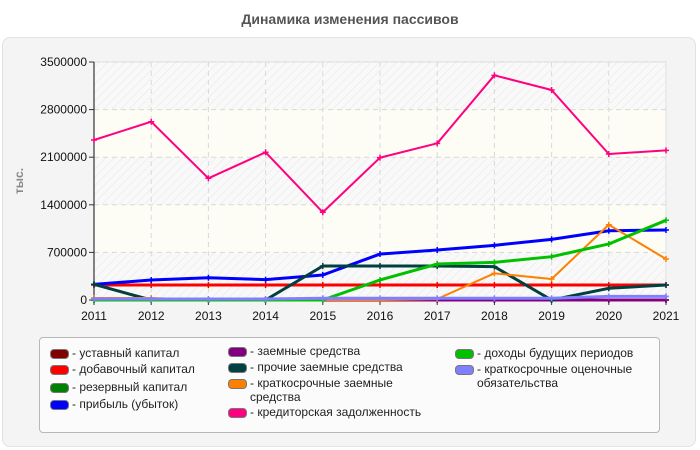  I want to click on legend-label: - доходы будущих периодов, so click(555, 353).